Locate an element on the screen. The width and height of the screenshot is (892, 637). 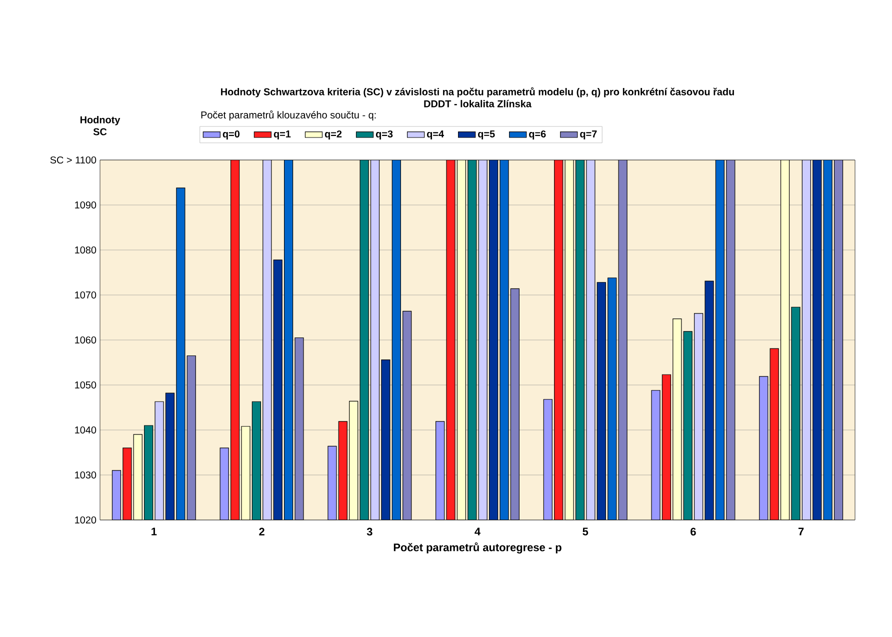
legend-label: q=1 is located at coordinates (282, 135).